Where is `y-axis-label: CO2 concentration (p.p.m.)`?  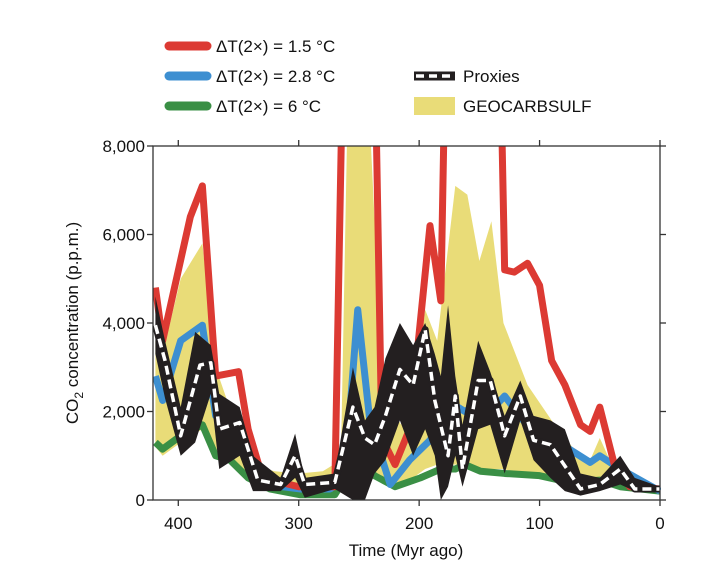 y-axis-label: CO2 concentration (p.p.m.) is located at coordinates (74, 323).